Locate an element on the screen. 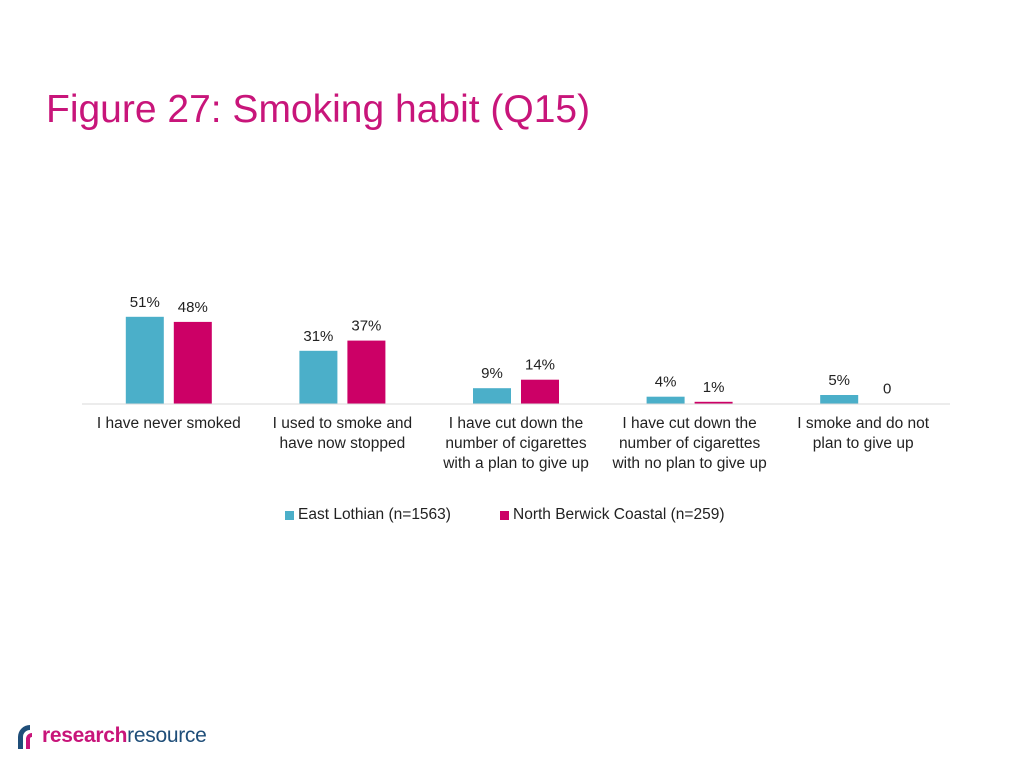 Image resolution: width=1024 pixels, height=768 pixels. page-title: Figure 27: Smoking habit (Q15) is located at coordinates (318, 109).